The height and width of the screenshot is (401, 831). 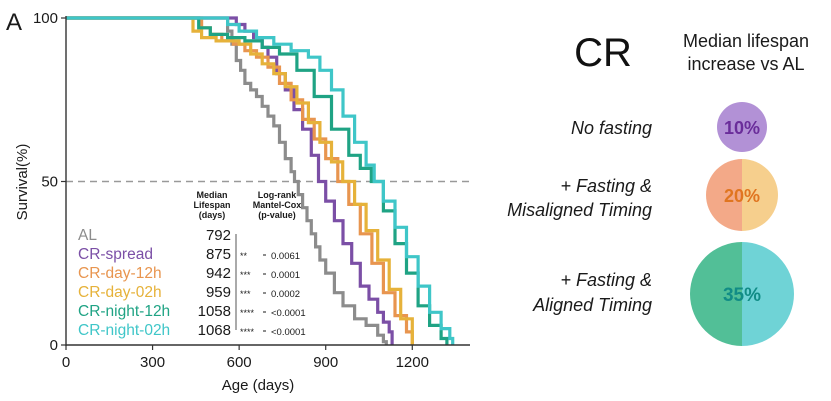 I want to click on x-tick-label-1200: 1200, so click(x=412, y=362).